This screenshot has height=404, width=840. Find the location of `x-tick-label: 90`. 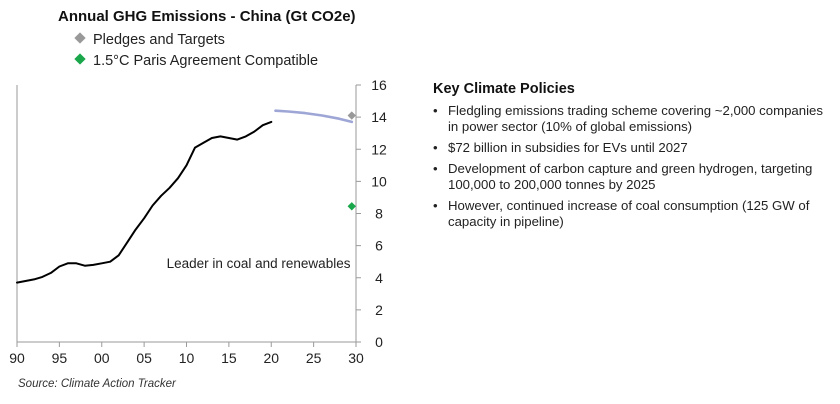

x-tick-label: 90 is located at coordinates (17, 358).